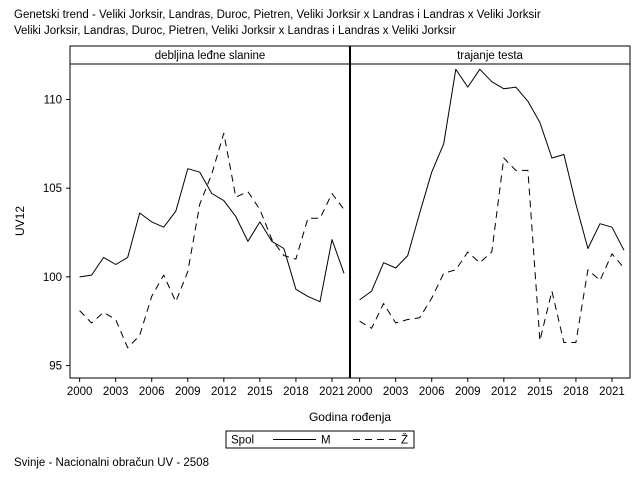 This screenshot has height=480, width=640. I want to click on series-line-0-m, so click(212, 235).